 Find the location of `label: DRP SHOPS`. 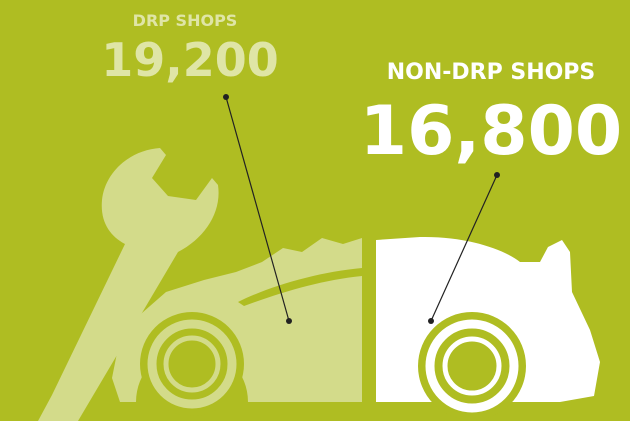

label: DRP SHOPS is located at coordinates (185, 20).